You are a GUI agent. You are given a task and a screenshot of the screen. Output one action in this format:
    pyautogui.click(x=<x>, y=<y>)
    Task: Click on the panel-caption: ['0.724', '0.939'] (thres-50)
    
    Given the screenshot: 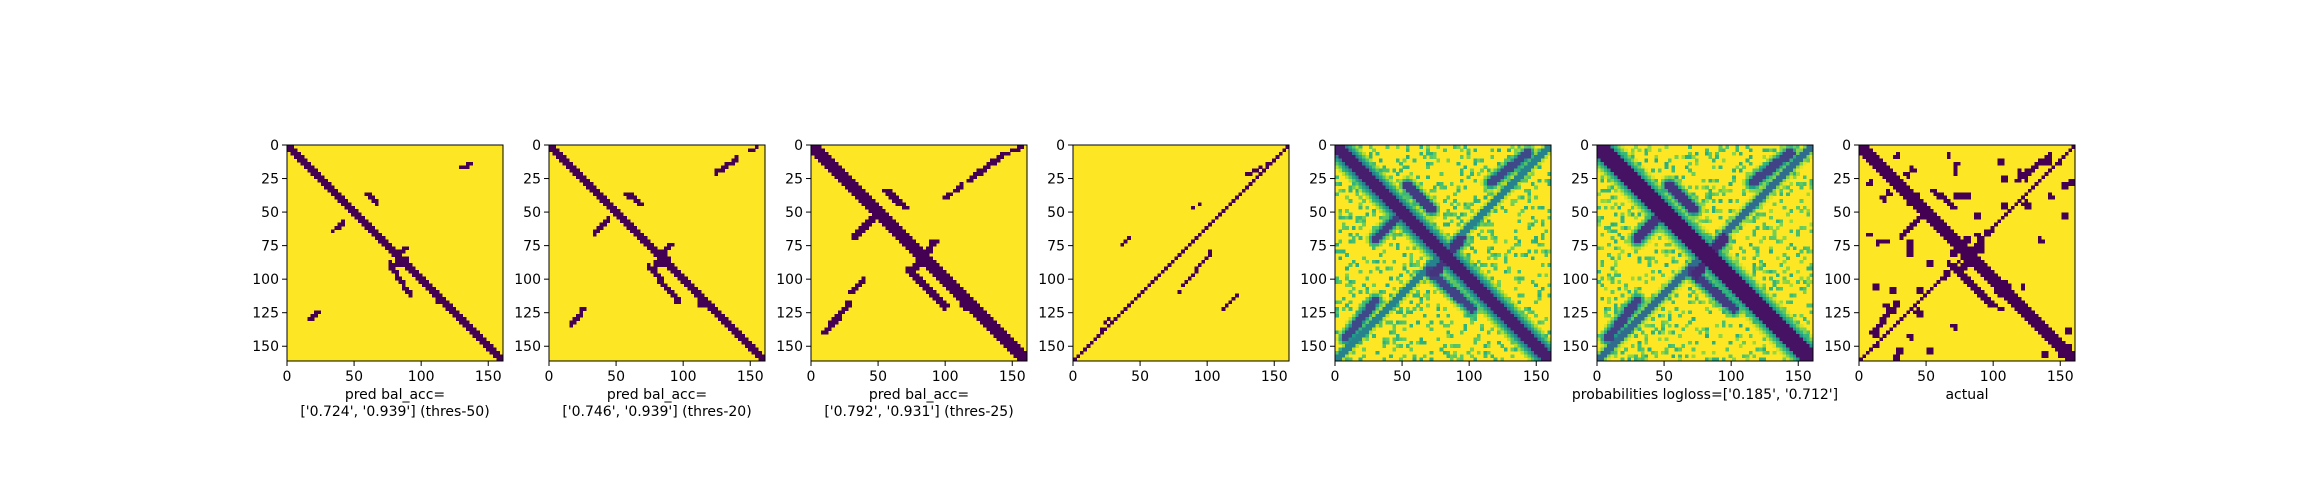 What is the action you would take?
    pyautogui.click(x=394, y=412)
    